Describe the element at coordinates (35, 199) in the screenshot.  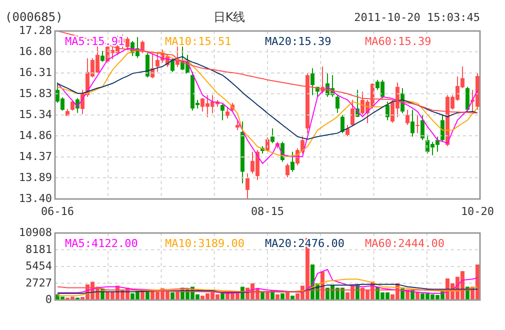
I see `y-tick-label: 13.40` at that location.